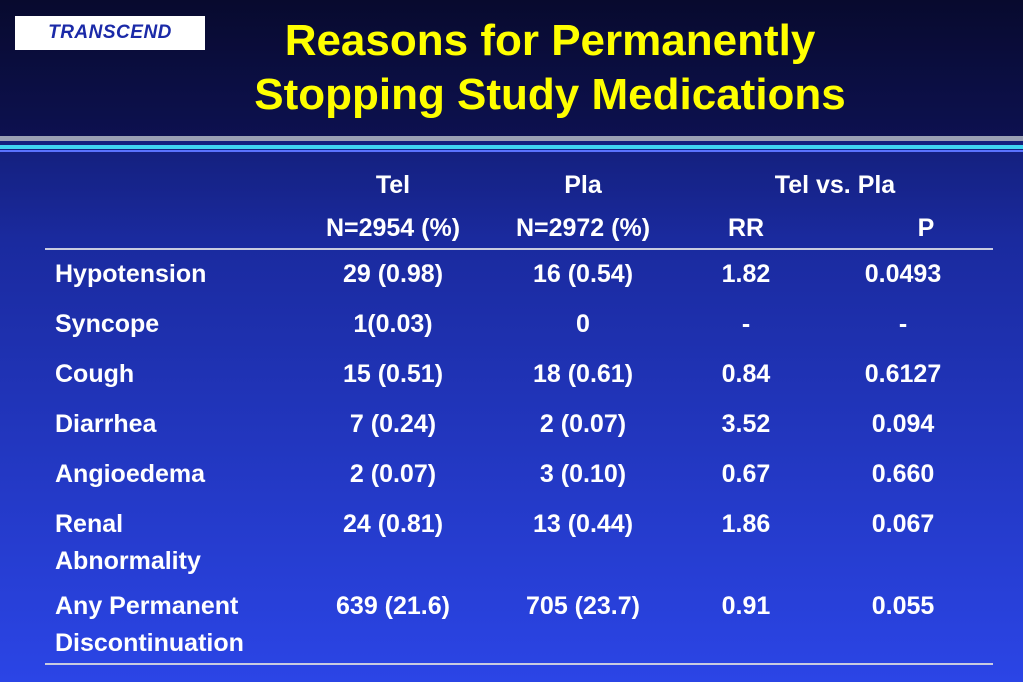 Image resolution: width=1023 pixels, height=682 pixels. I want to click on row-name-line2: Abnormality, so click(128, 561).